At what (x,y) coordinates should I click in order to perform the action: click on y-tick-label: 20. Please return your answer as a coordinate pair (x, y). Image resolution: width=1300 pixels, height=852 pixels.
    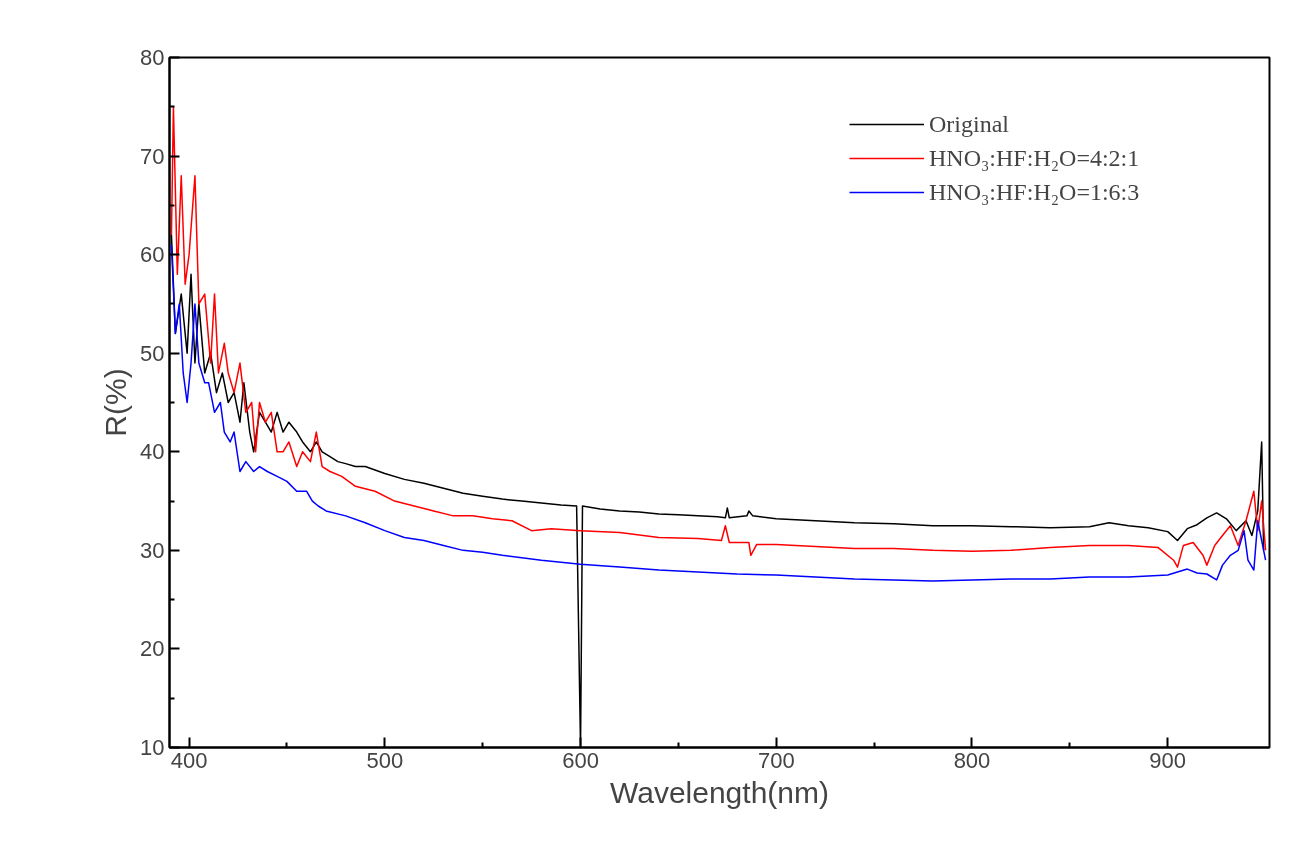
    Looking at the image, I should click on (152, 649).